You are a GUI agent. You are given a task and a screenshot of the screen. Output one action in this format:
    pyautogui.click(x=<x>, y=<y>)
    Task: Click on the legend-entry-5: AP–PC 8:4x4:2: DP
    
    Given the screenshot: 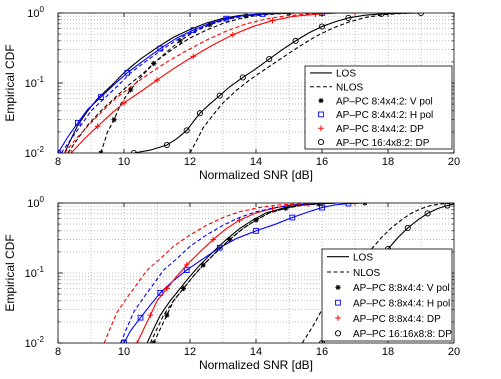 What is the action you would take?
    pyautogui.click(x=371, y=129)
    